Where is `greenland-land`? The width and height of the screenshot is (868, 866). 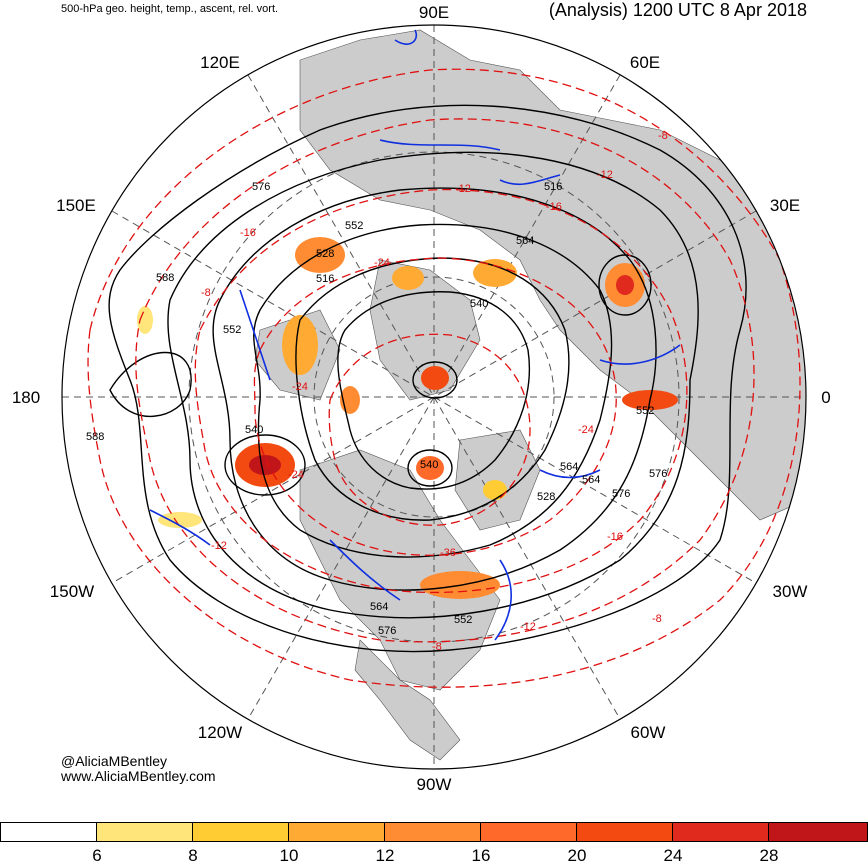 greenland-land is located at coordinates (497, 480).